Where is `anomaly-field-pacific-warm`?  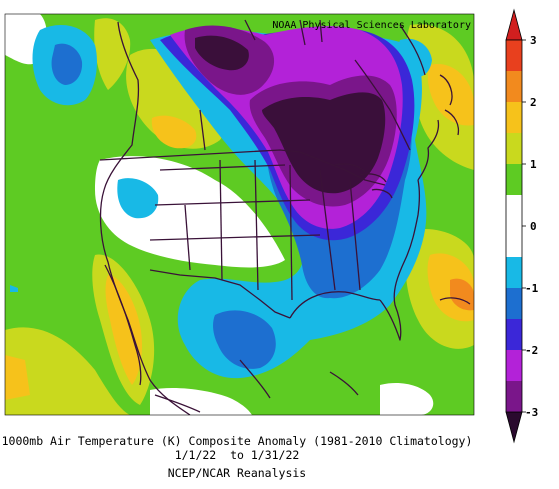
anomaly-field-pacific-warm is located at coordinates (17, 377).